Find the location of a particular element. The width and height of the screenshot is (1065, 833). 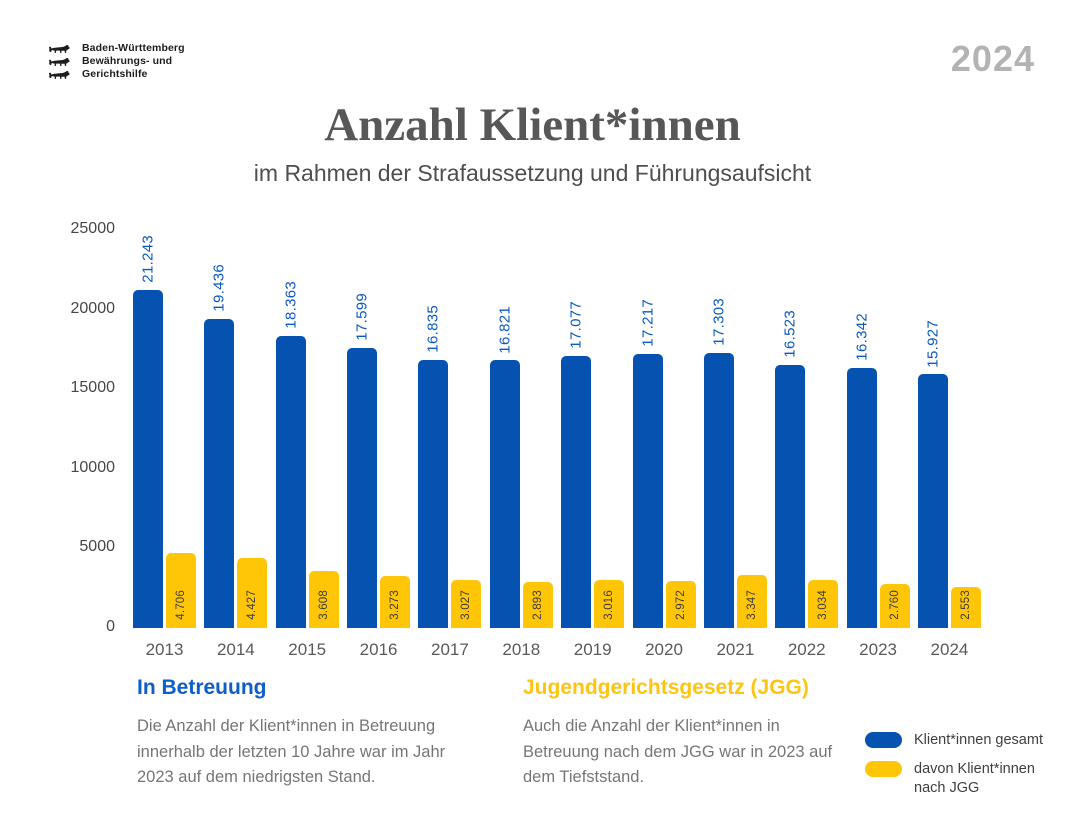

bar-jgg-2013: 4.706 is located at coordinates (181, 590).